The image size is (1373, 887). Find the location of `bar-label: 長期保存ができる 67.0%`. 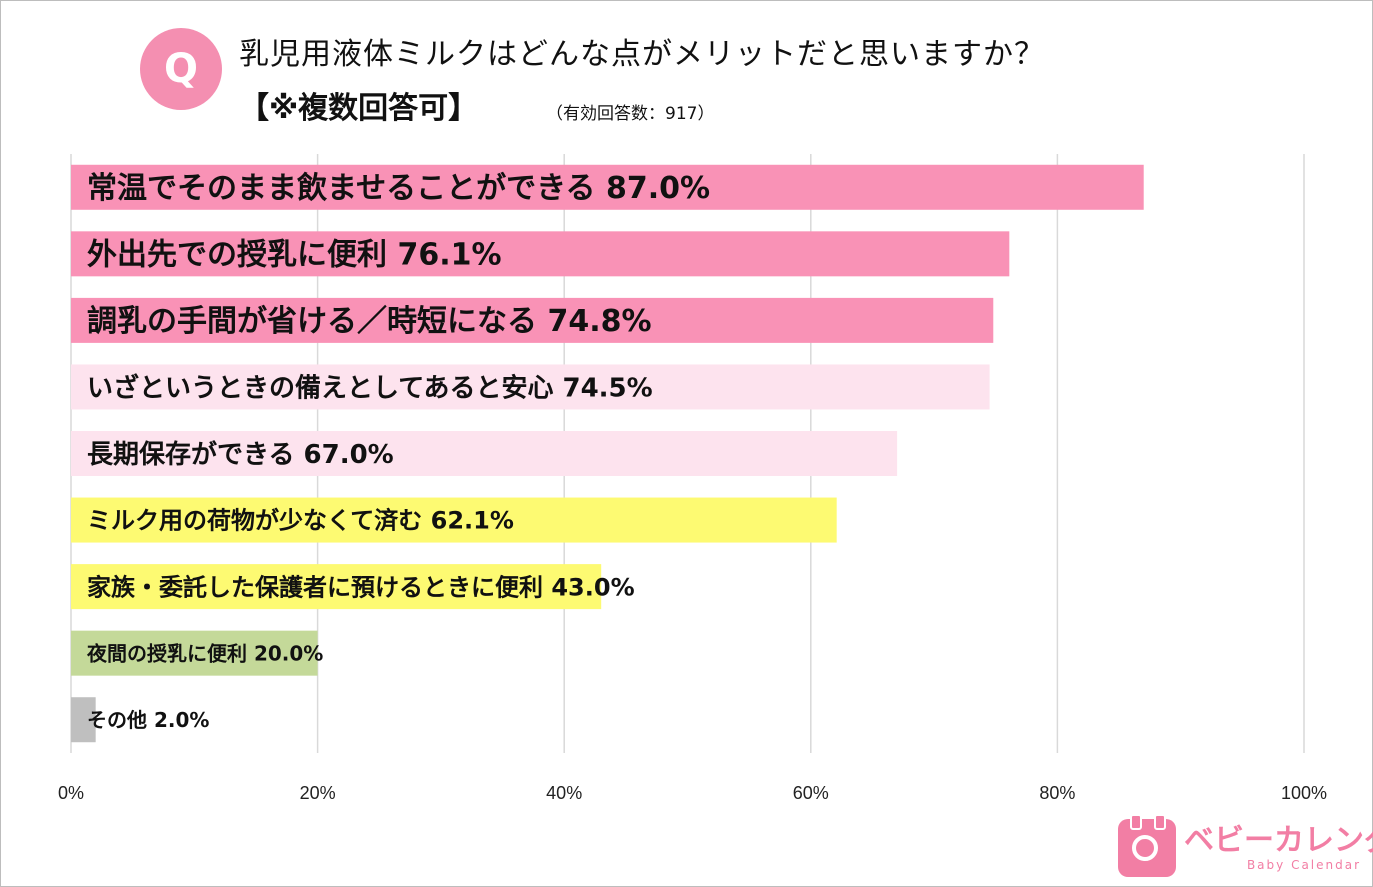

bar-label: 長期保存ができる 67.0% is located at coordinates (240, 454).